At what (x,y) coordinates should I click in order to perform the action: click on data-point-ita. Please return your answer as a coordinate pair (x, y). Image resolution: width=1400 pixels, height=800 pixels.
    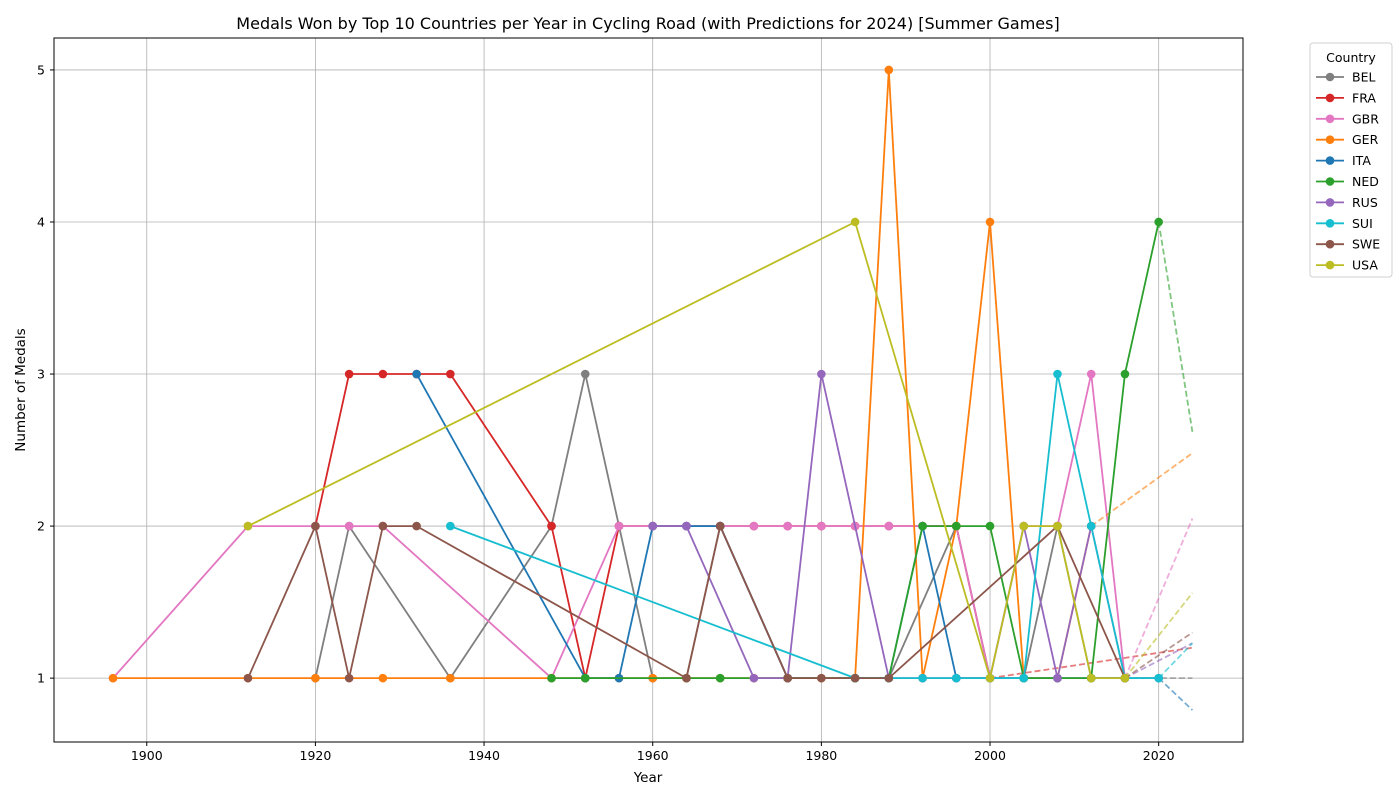
    Looking at the image, I should click on (416, 374).